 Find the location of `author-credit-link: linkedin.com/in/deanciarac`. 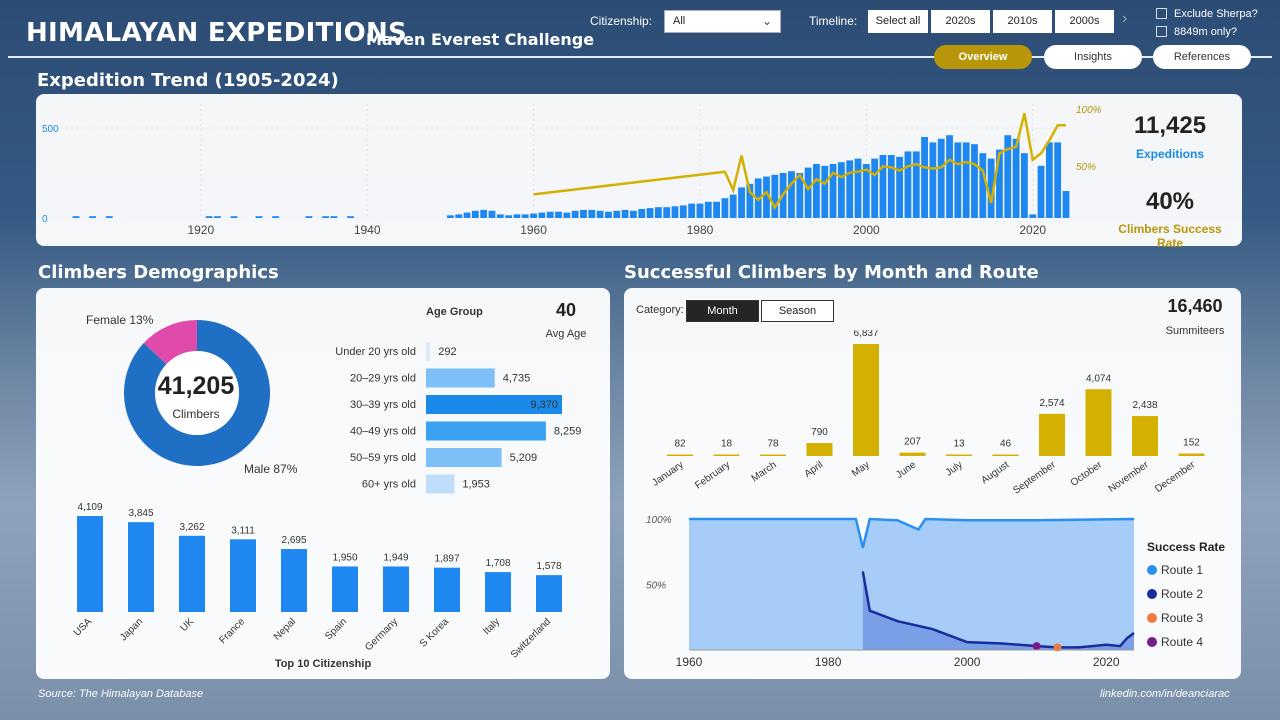

author-credit-link: linkedin.com/in/deanciarac is located at coordinates (1165, 694).